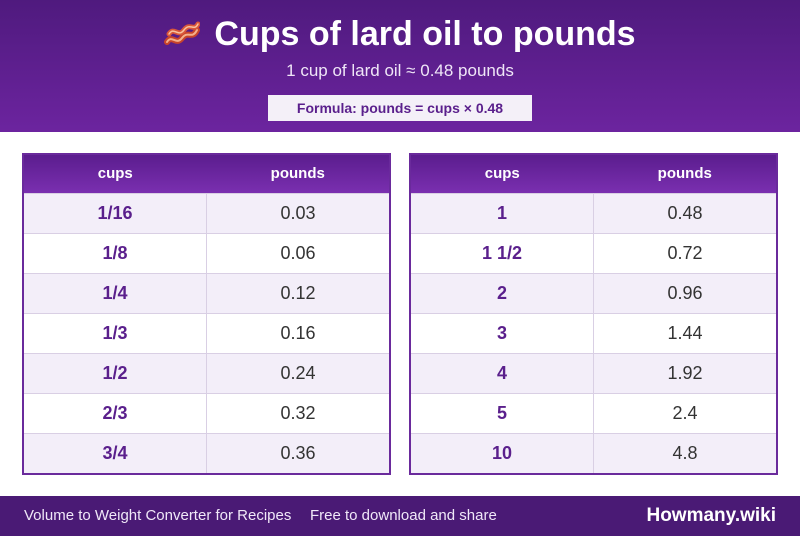 The width and height of the screenshot is (800, 536). Describe the element at coordinates (685, 413) in the screenshot. I see `pounds-cell: 2.4` at that location.